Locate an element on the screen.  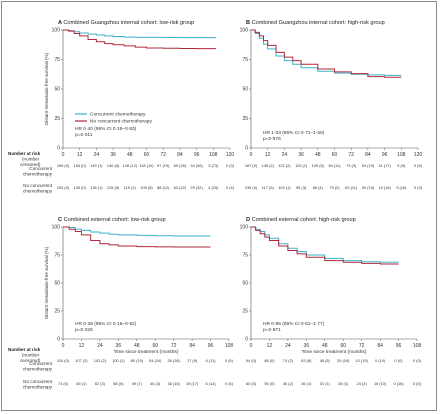
risk-no-concurrent-cell: 153 (0) is located at coordinates (63, 187).